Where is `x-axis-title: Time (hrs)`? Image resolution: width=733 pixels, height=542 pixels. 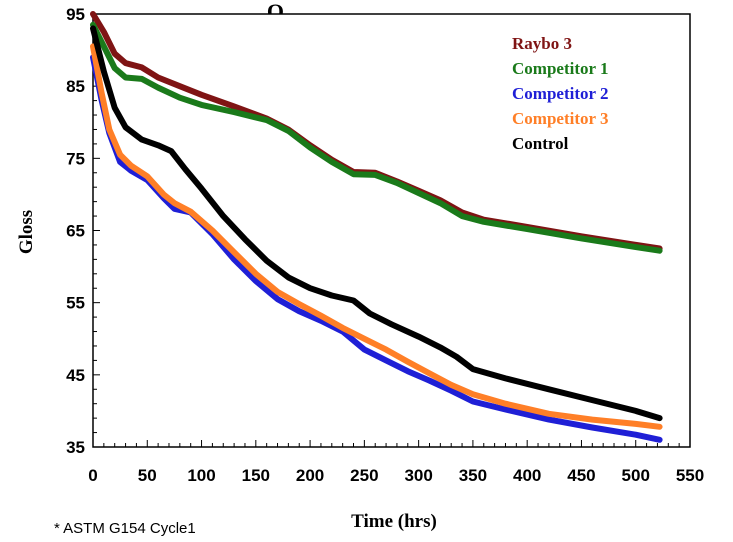 x-axis-title: Time (hrs) is located at coordinates (394, 521).